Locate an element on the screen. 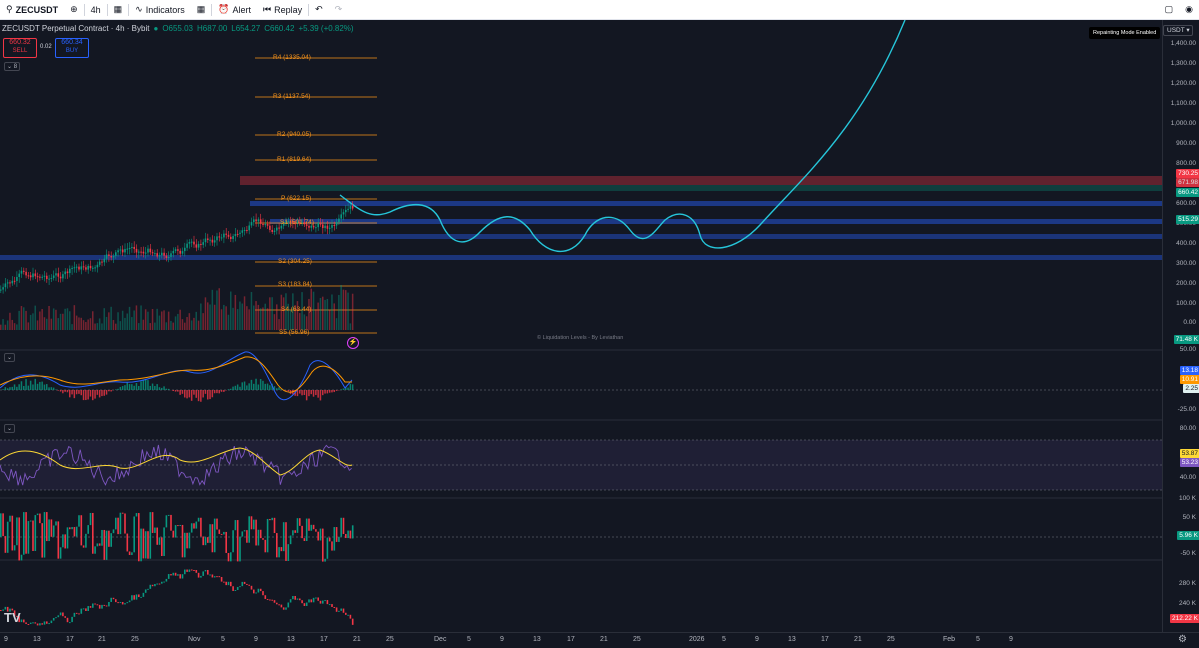  symbol-search: ⚲ ZECUSDT is located at coordinates (32, 9).